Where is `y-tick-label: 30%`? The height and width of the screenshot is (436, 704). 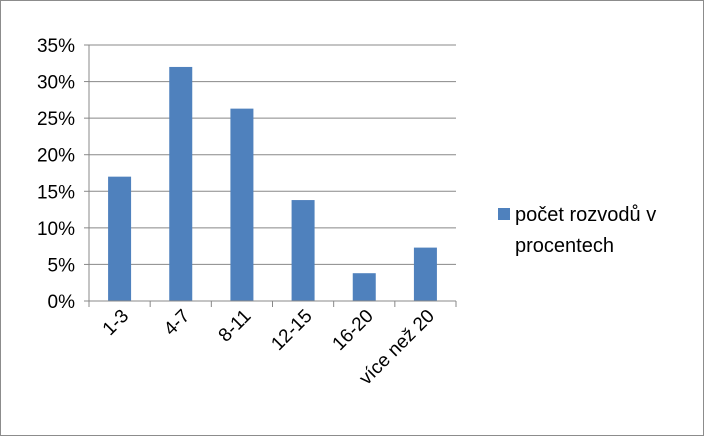
y-tick-label: 30% is located at coordinates (56, 83).